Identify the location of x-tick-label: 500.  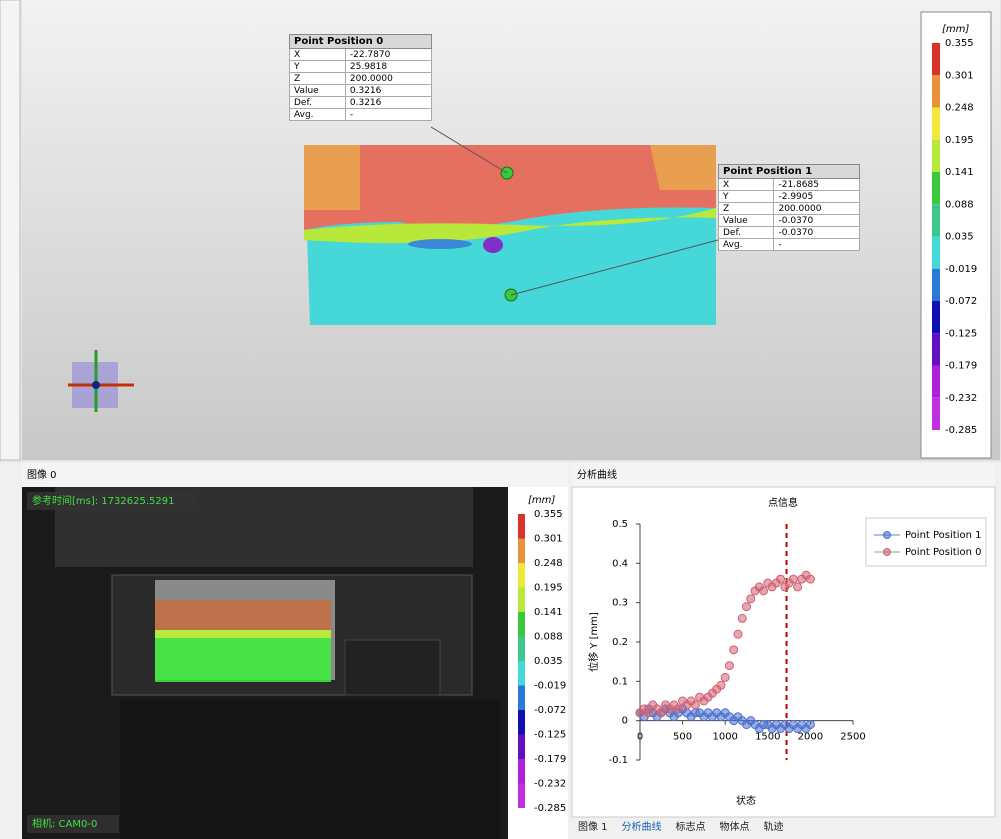
(682, 737).